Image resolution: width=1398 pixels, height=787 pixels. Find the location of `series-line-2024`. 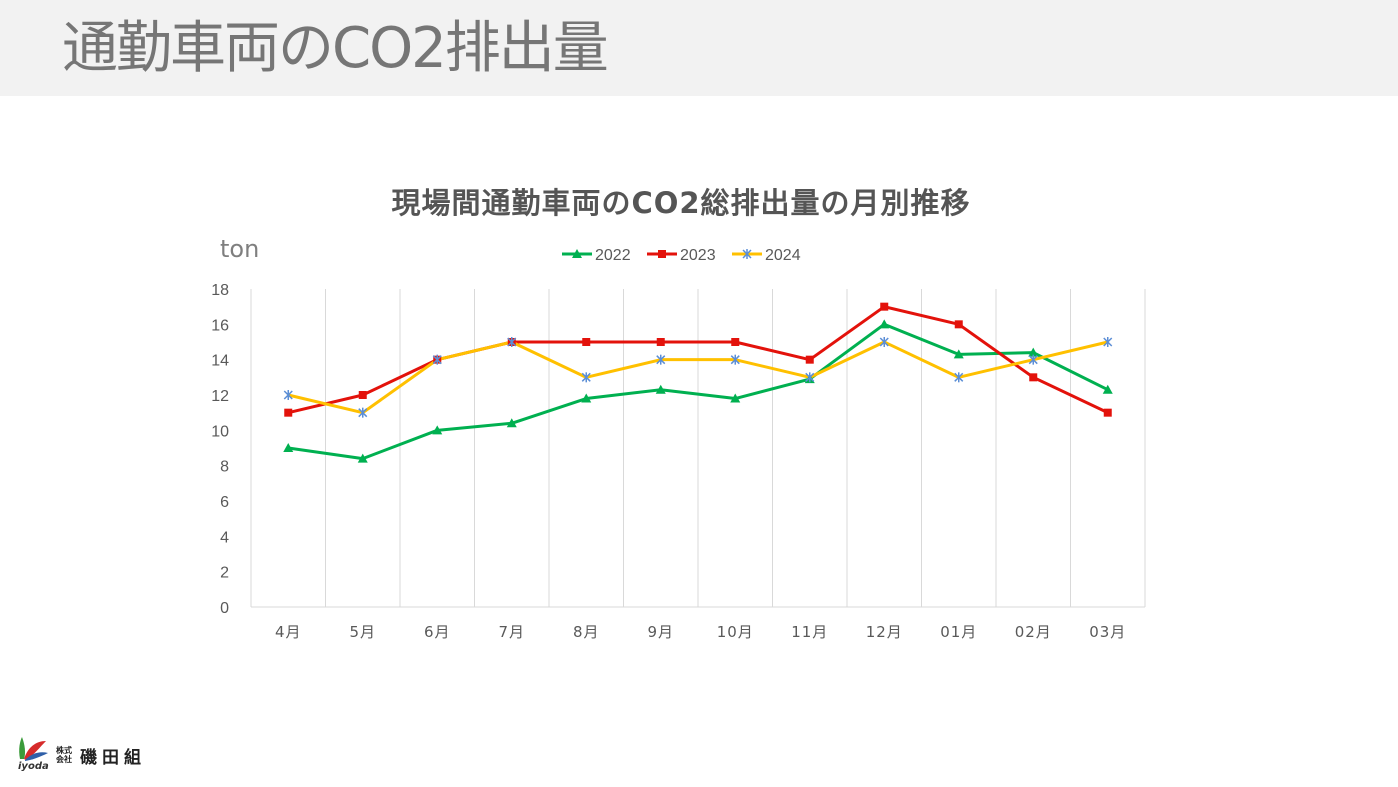

series-line-2024 is located at coordinates (698, 377).